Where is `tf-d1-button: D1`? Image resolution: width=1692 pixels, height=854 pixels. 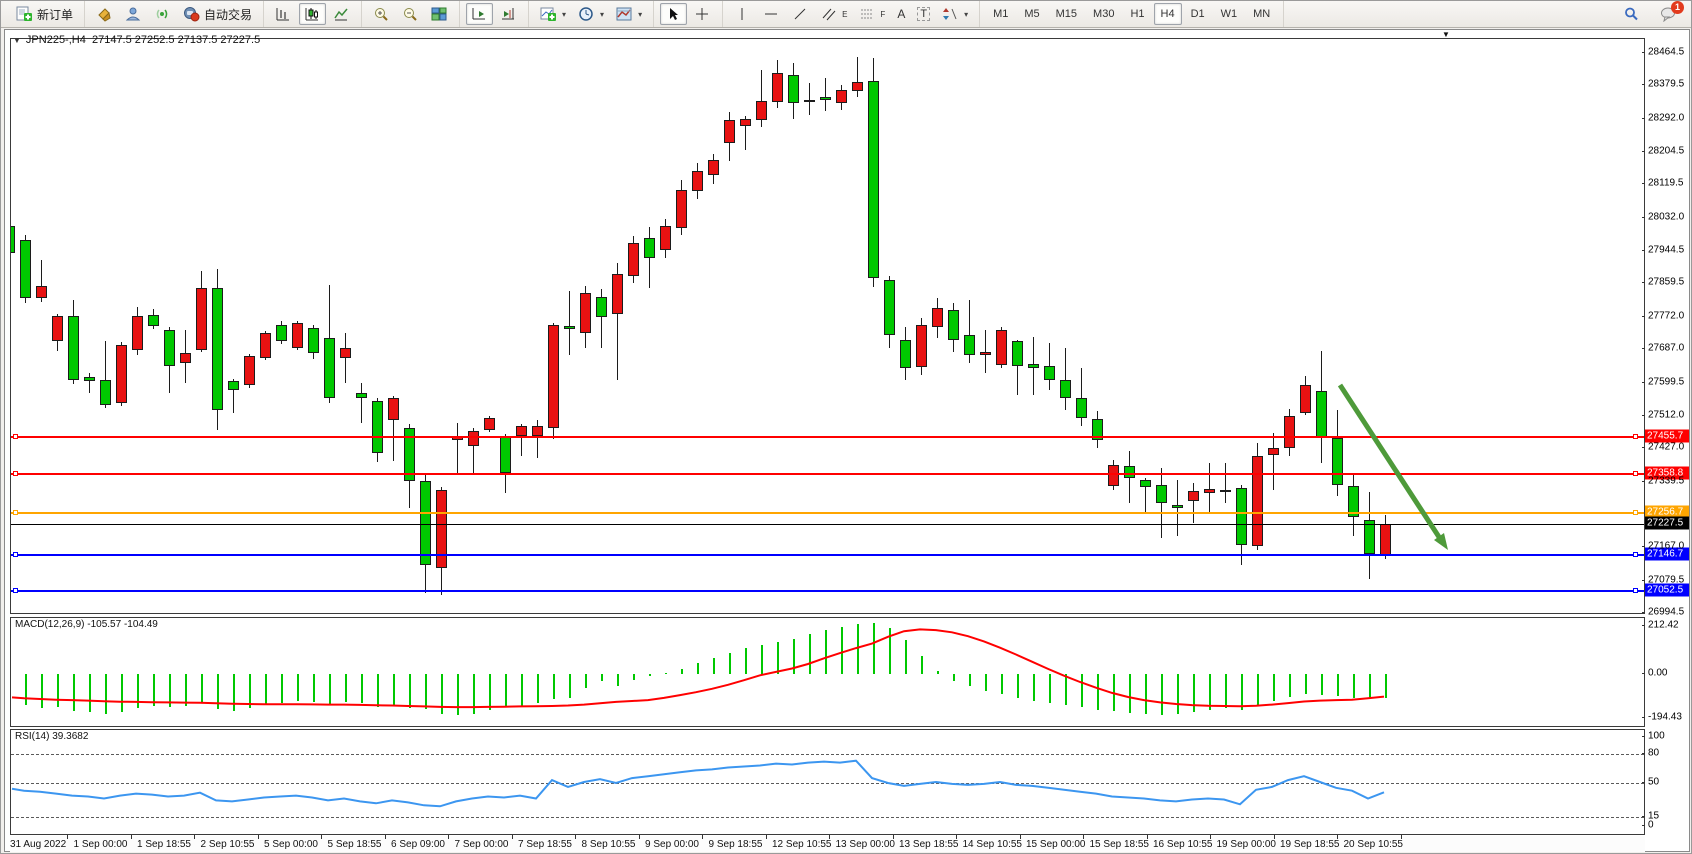 tf-d1-button: D1 is located at coordinates (1197, 14).